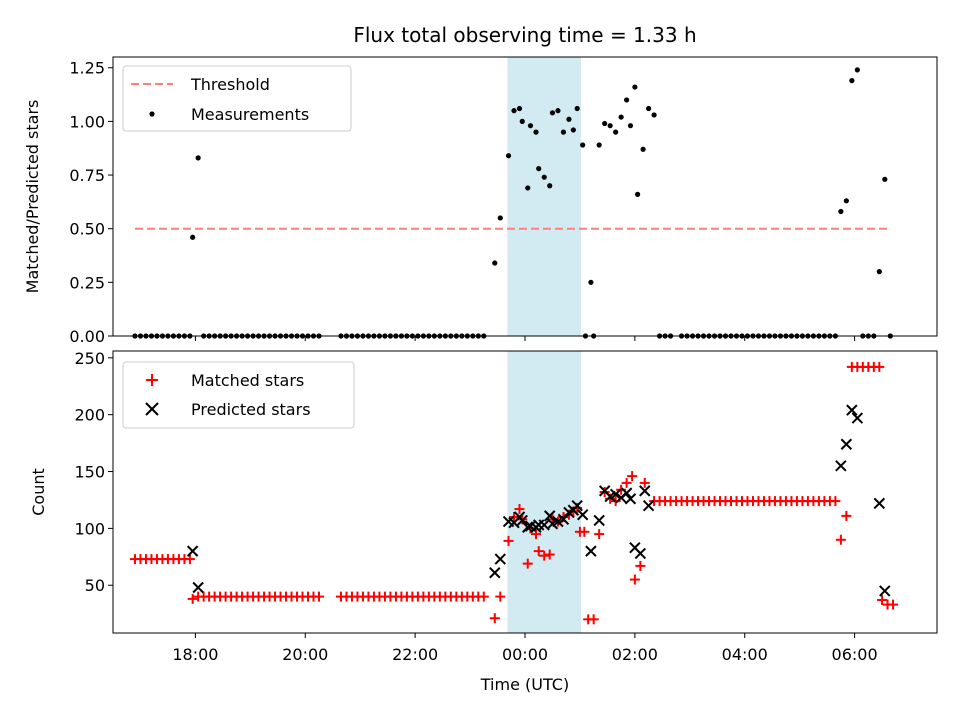  I want to click on y-tick-label: 150, so click(89, 472).